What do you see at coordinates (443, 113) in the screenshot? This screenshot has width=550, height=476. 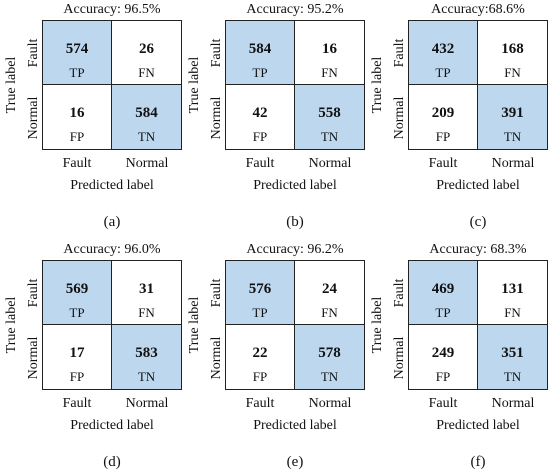 I see `cell-count: 209` at bounding box center [443, 113].